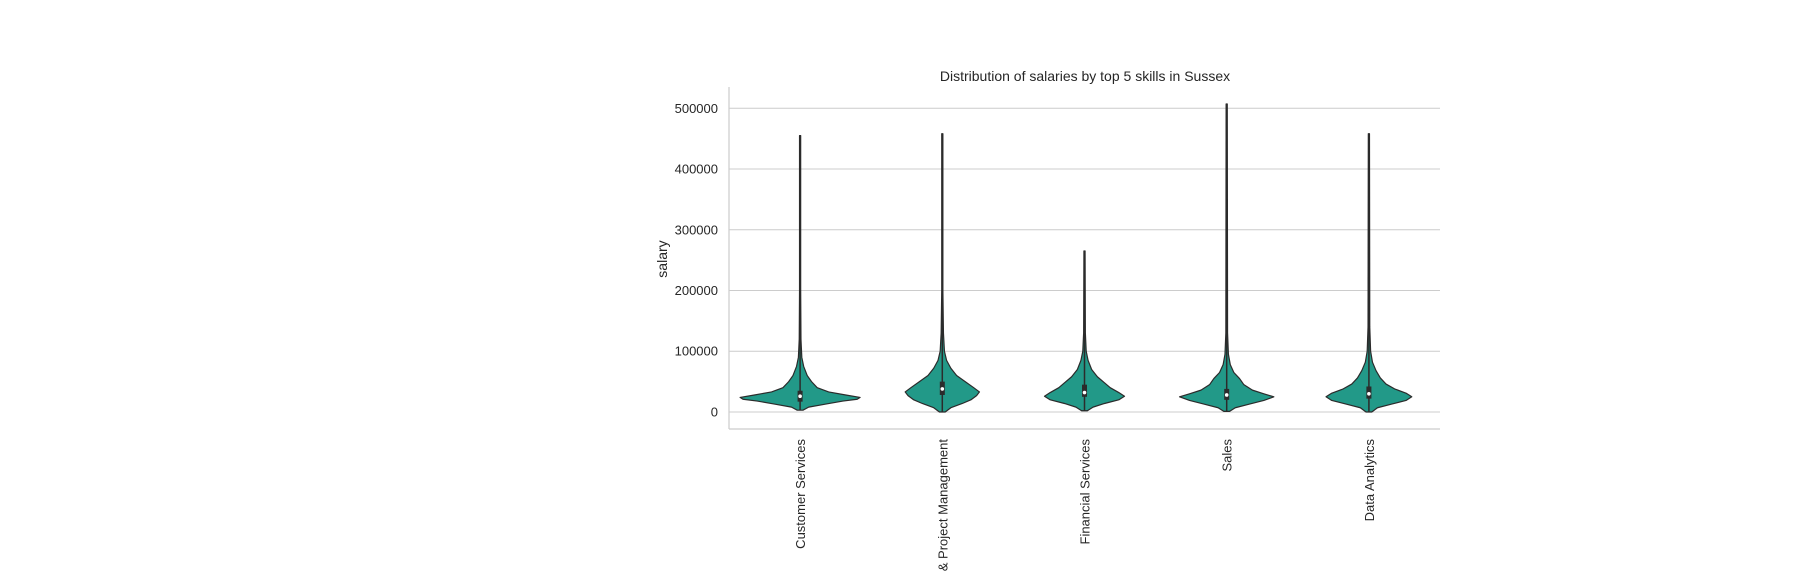  I want to click on violin-iqr-box, so click(1084, 390).